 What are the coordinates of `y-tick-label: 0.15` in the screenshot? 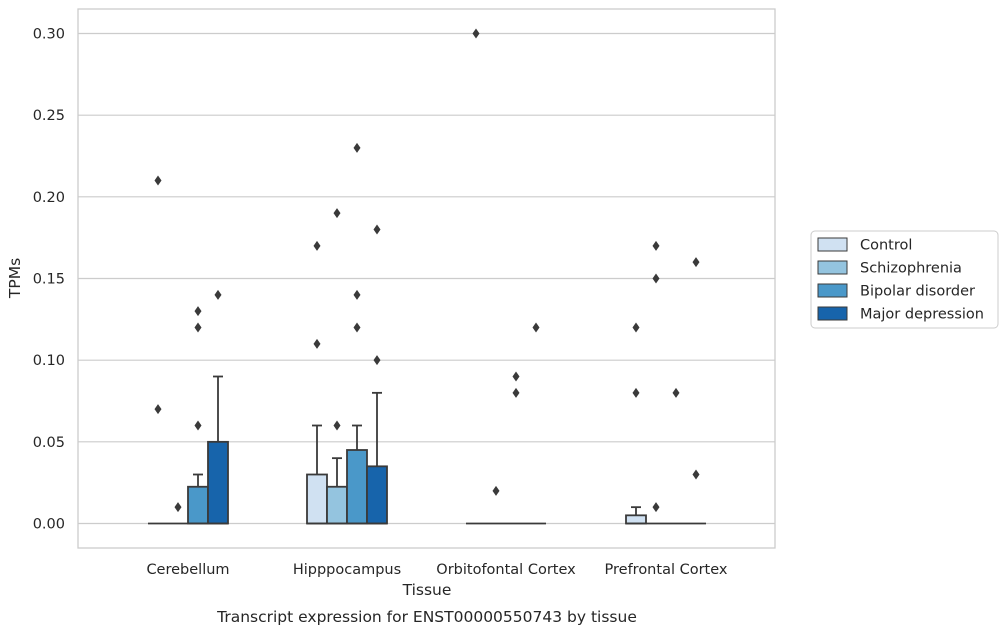 It's located at (49, 280).